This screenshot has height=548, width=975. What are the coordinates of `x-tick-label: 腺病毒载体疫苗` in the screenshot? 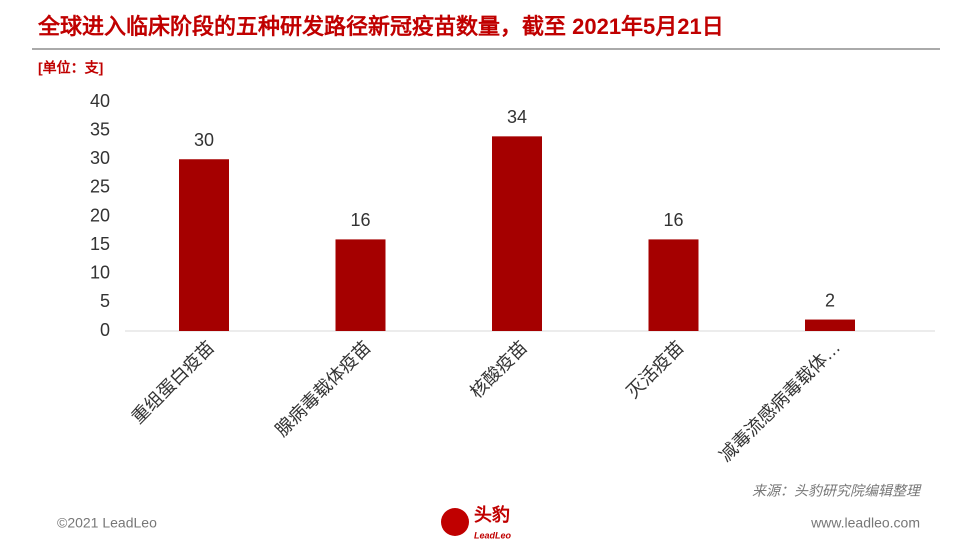 It's located at (322, 388).